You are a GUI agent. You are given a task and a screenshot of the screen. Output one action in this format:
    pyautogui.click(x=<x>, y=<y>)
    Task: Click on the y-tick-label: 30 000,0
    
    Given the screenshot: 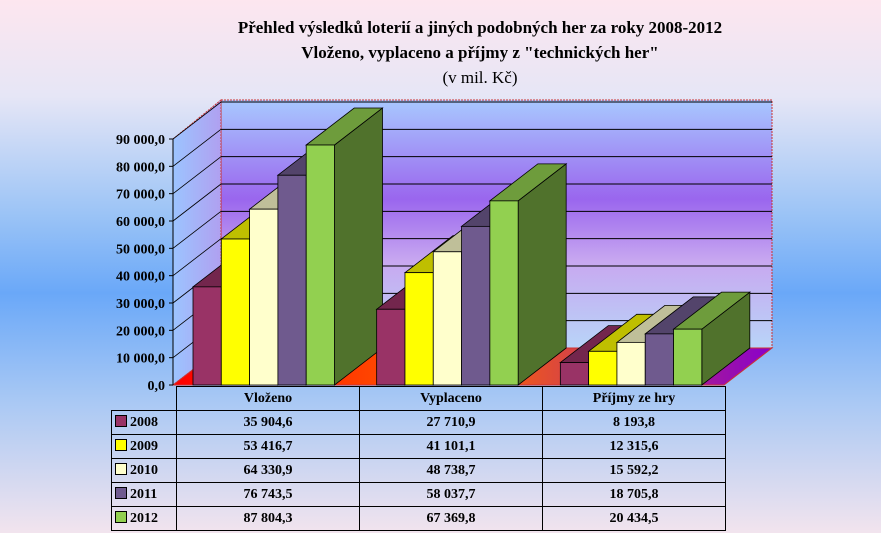 What is the action you would take?
    pyautogui.click(x=140, y=304)
    